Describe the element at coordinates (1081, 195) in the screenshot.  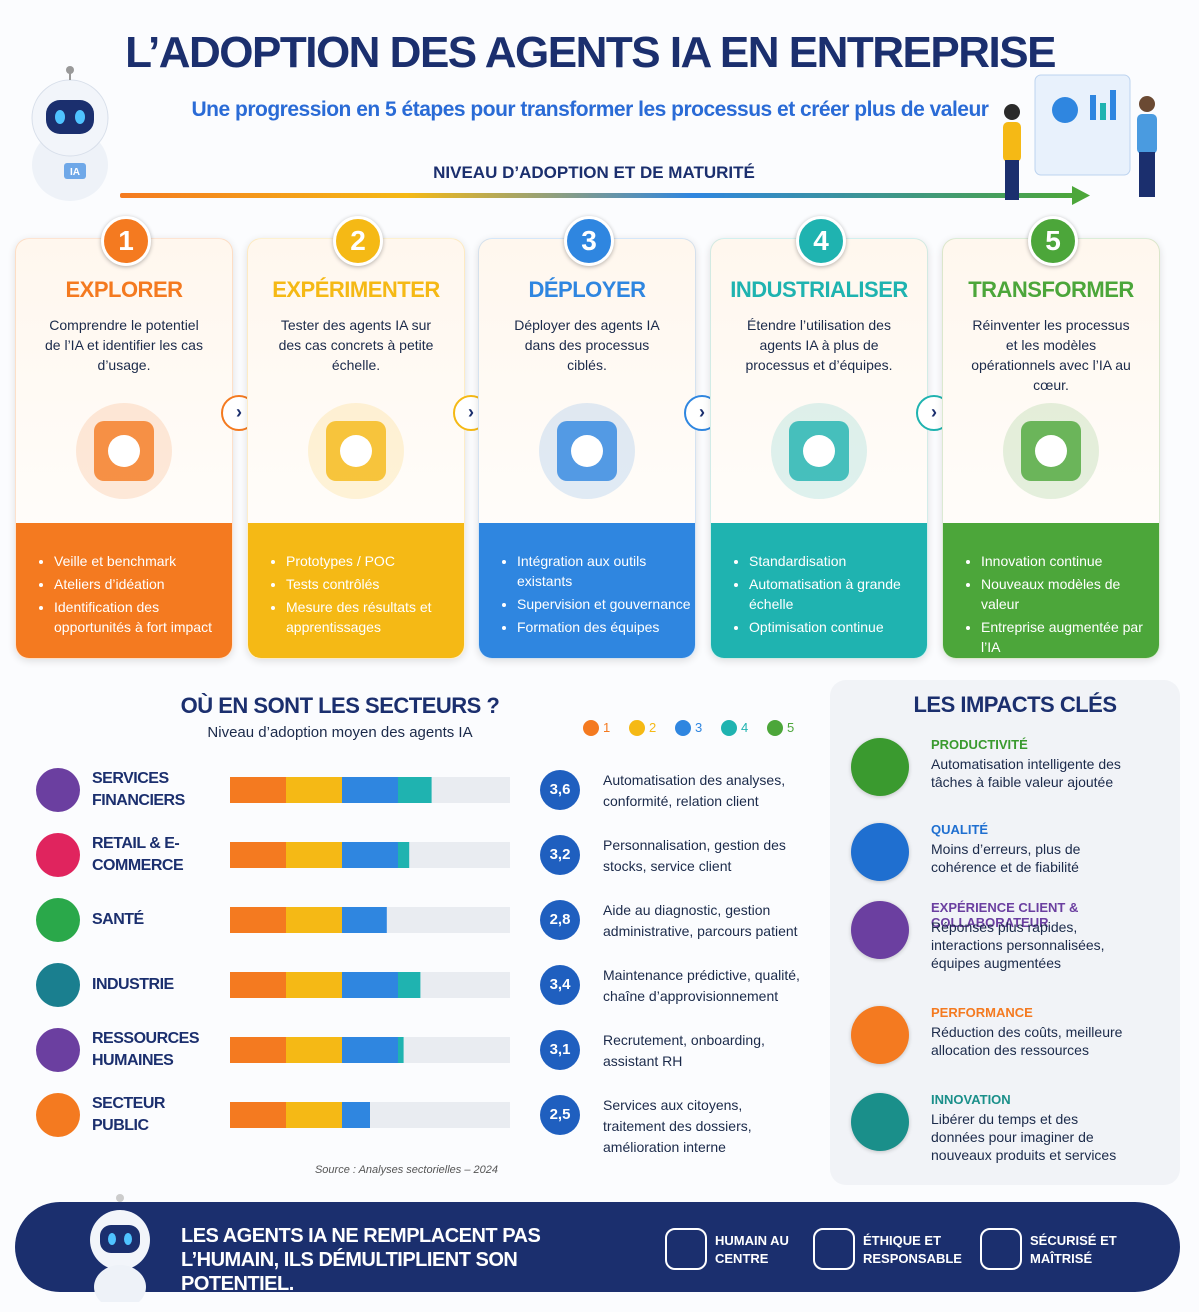
I see `arrow-head` at that location.